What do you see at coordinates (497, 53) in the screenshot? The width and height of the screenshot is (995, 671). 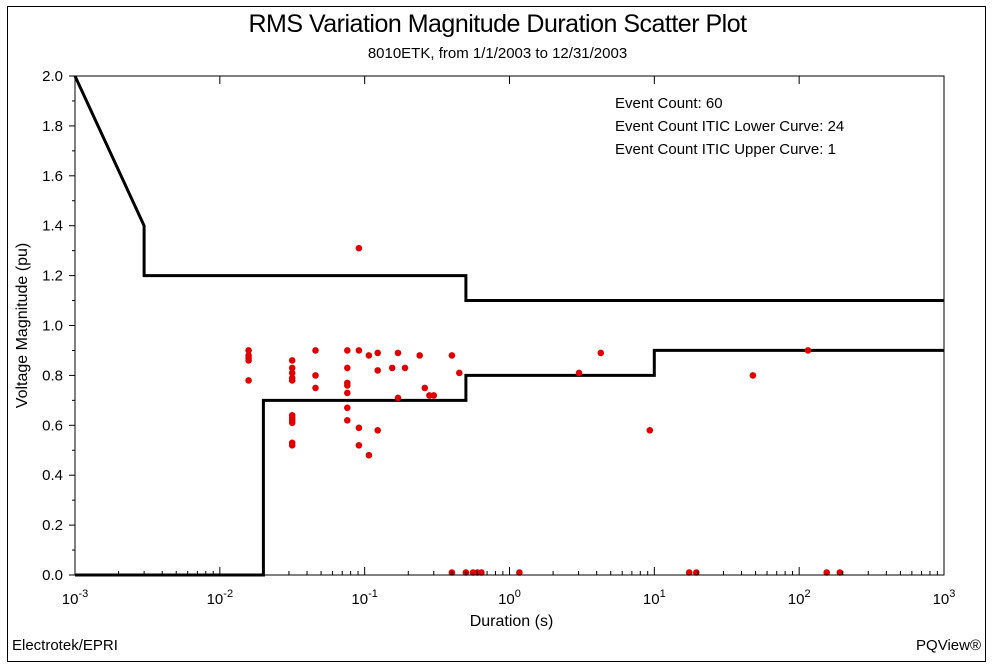 I see `chart-subtitle: 8010ETK, from 1/1/2003 to 12/31/2003` at bounding box center [497, 53].